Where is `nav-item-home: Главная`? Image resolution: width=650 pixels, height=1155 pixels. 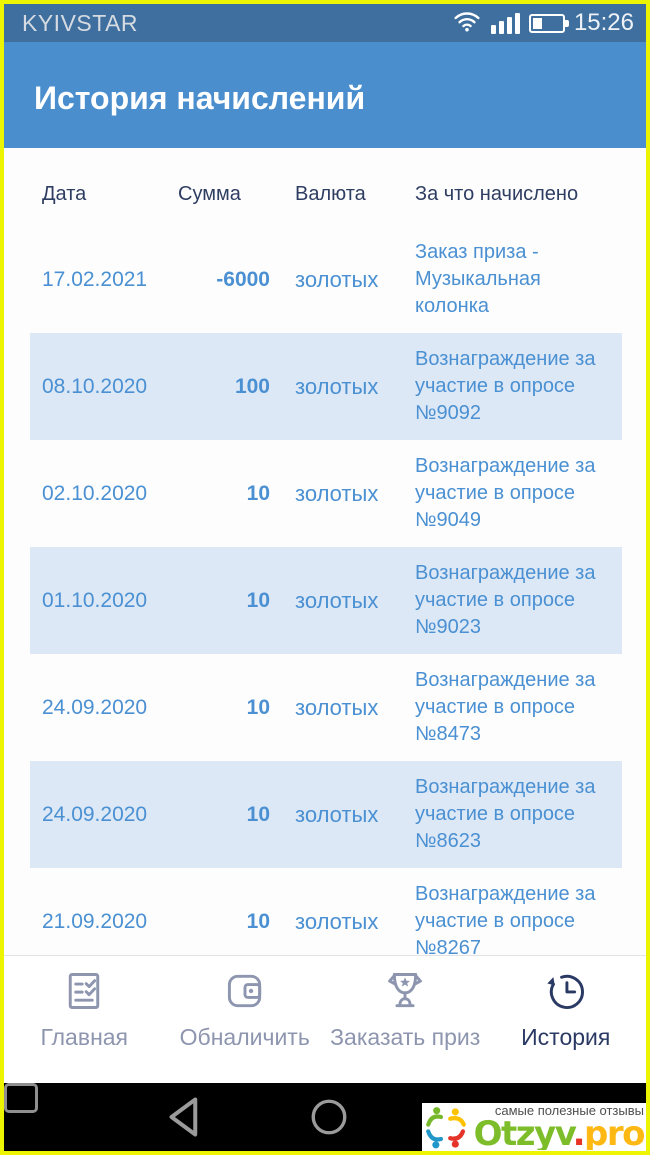 nav-item-home: Главная is located at coordinates (84, 1025).